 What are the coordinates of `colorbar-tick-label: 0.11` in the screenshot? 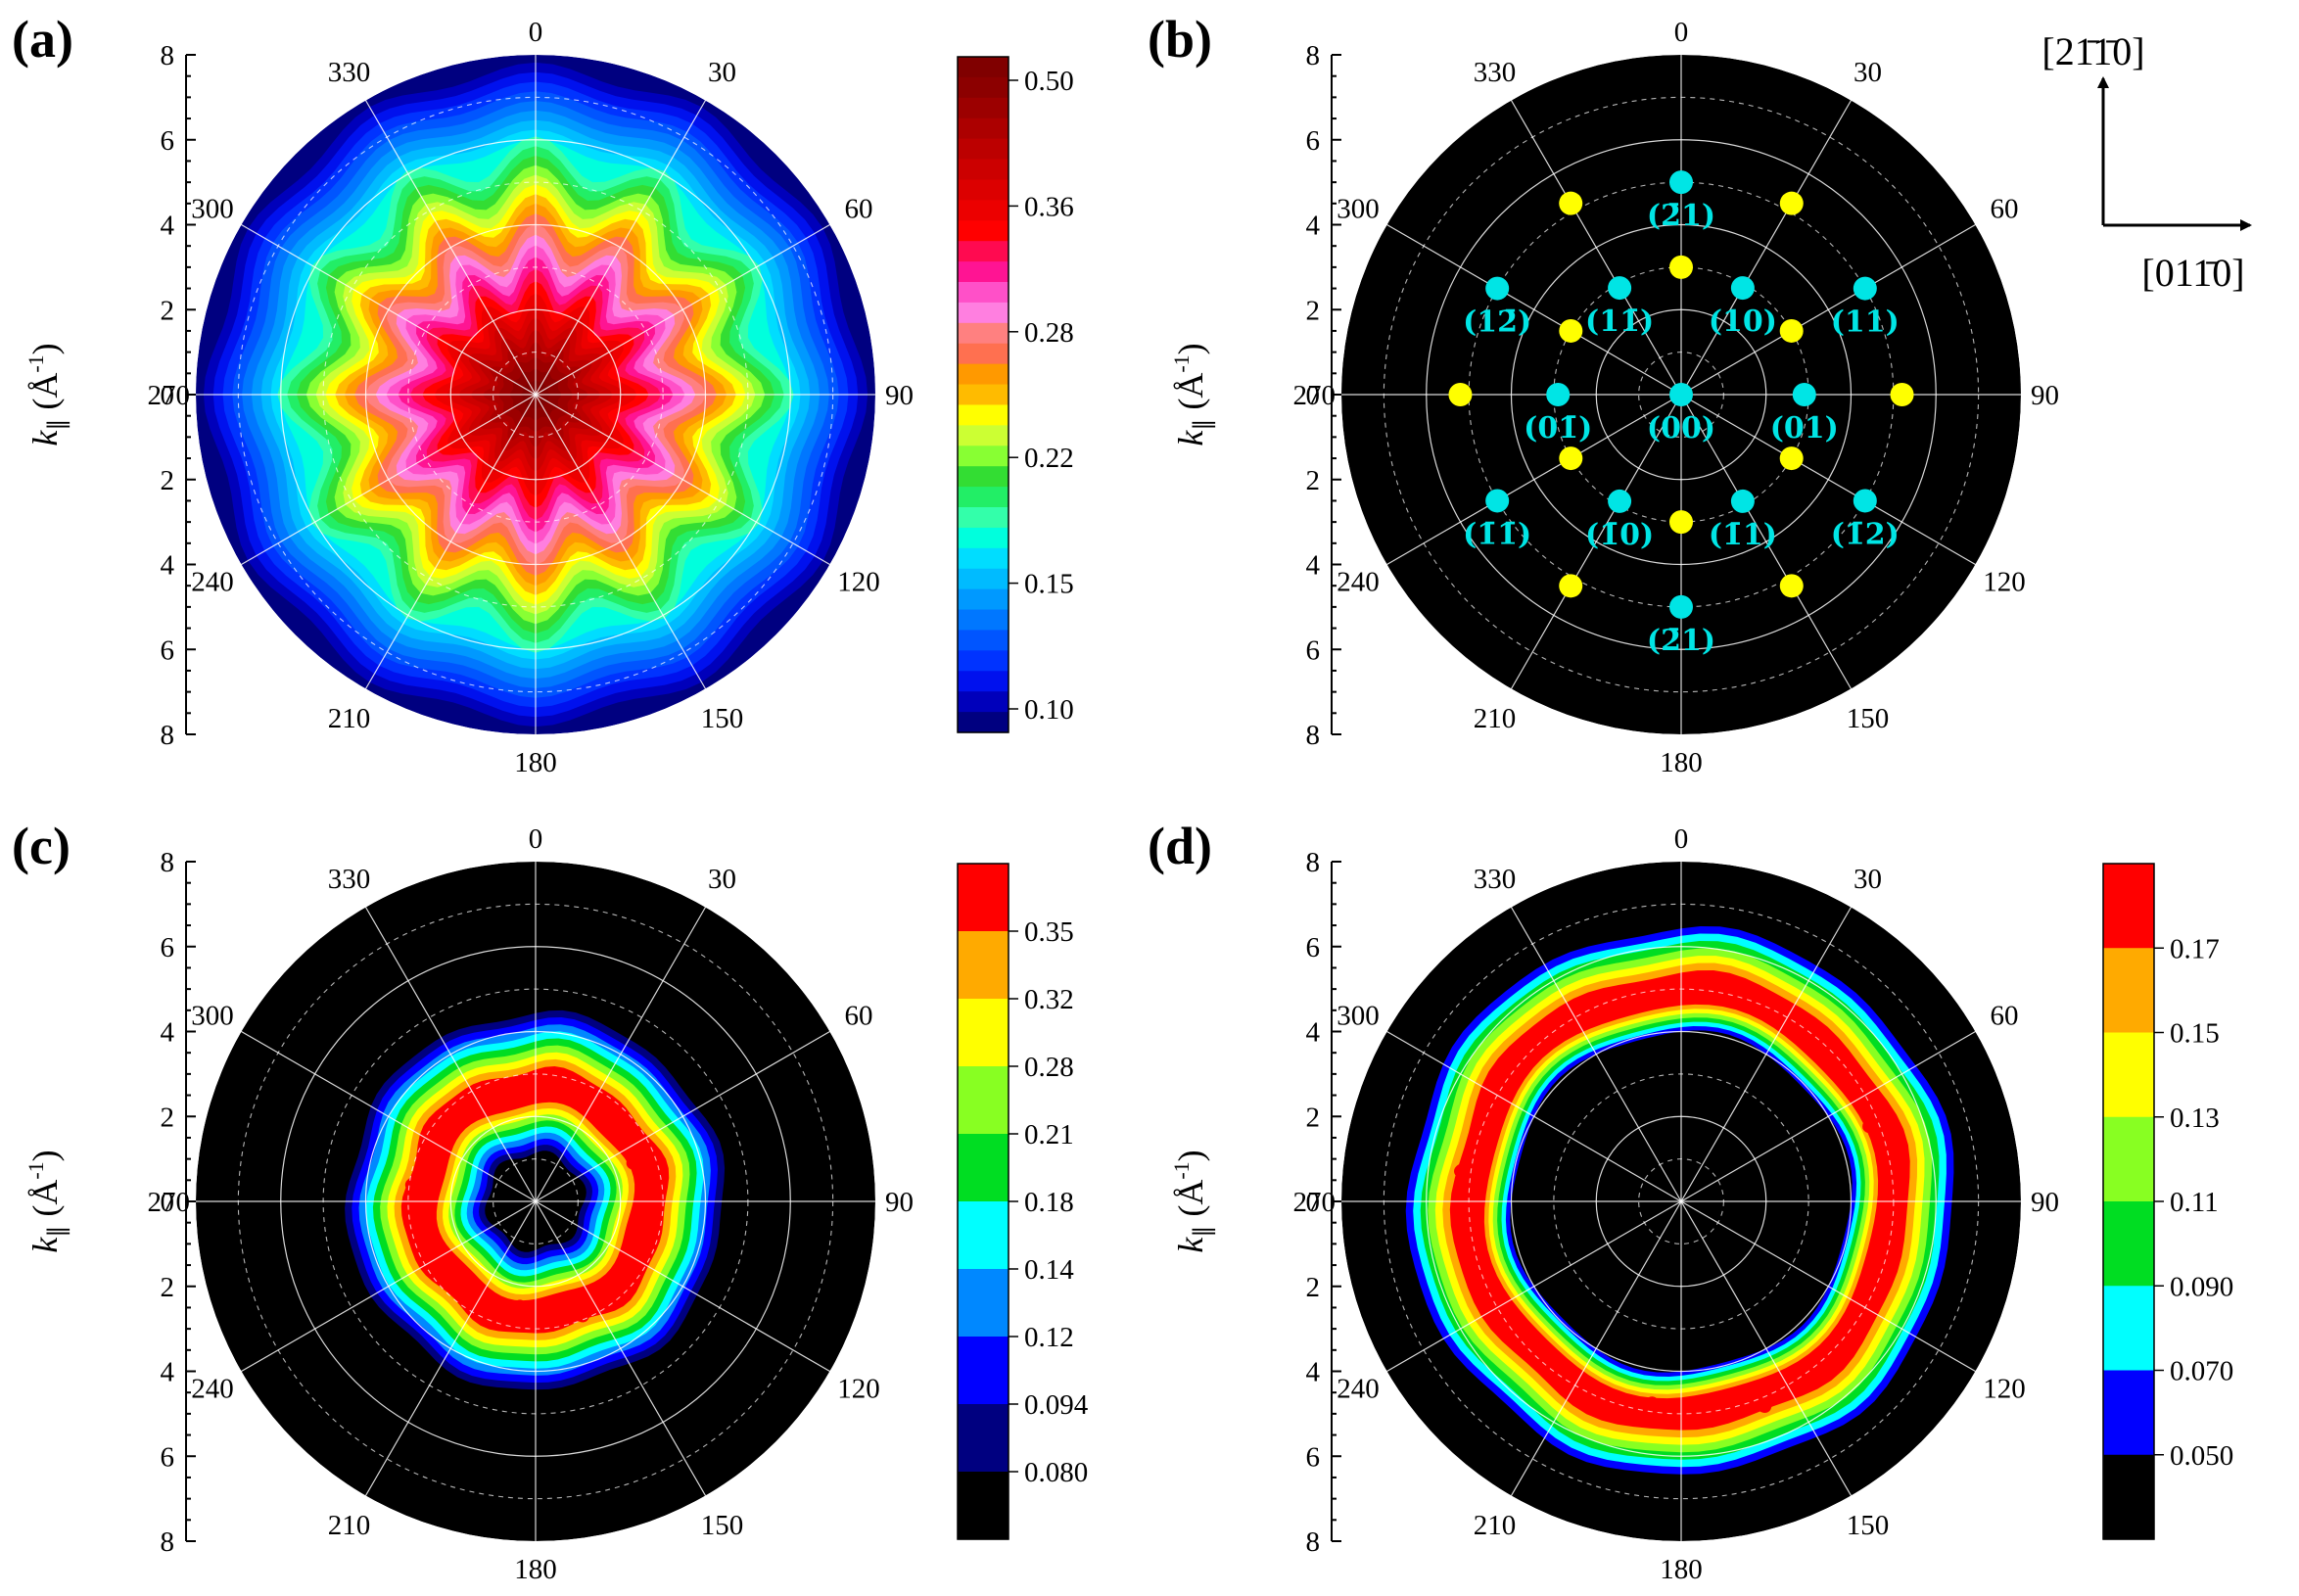 It's located at (2195, 1202).